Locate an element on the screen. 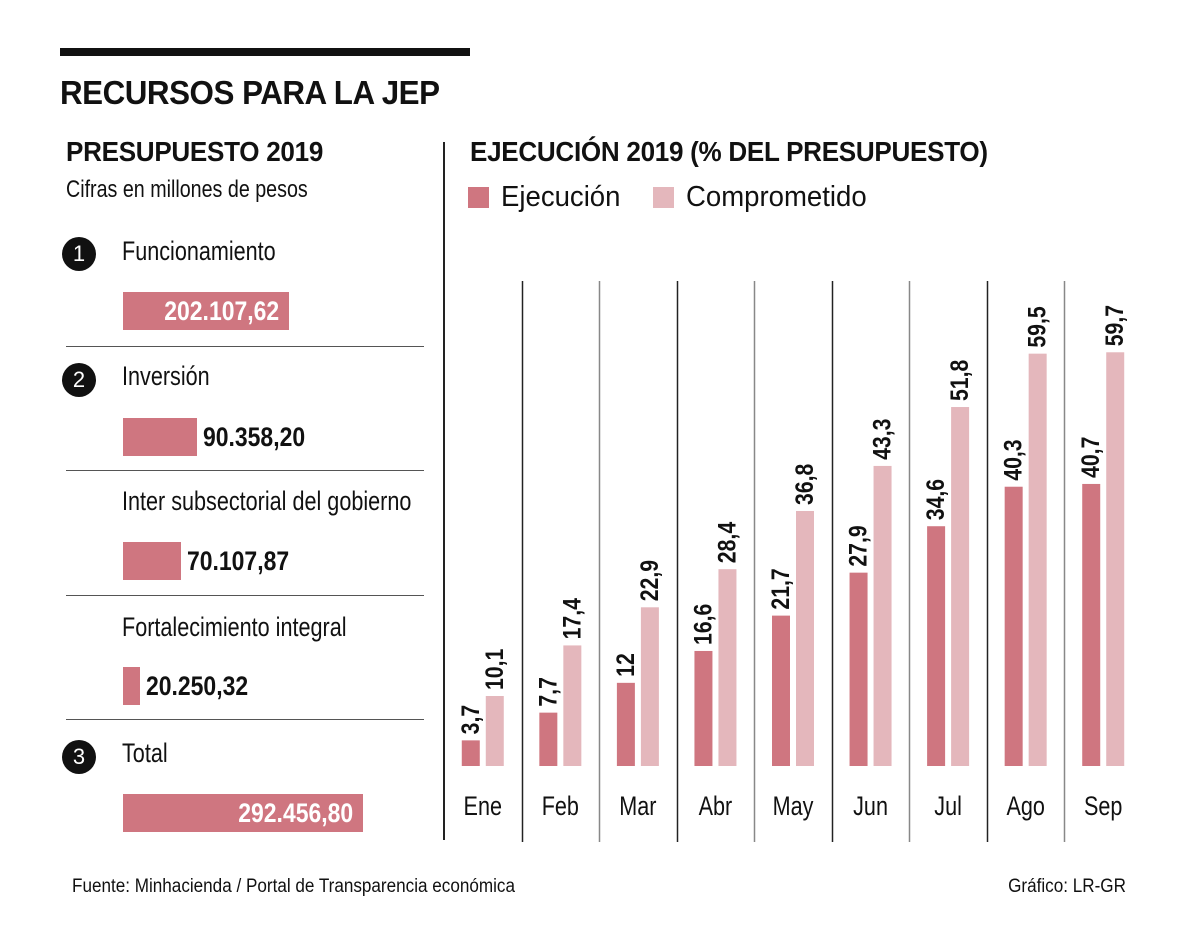 This screenshot has height=945, width=1200. budget-row-inter-subsectorial: 70.107,87 is located at coordinates (215, 561).